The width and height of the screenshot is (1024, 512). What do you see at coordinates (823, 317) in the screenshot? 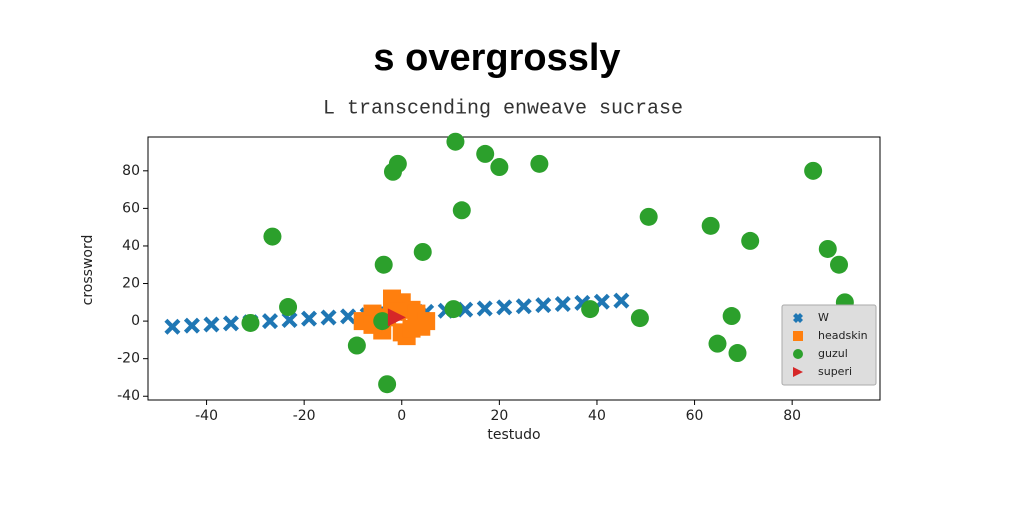
I see `legend-text: W` at bounding box center [823, 317].